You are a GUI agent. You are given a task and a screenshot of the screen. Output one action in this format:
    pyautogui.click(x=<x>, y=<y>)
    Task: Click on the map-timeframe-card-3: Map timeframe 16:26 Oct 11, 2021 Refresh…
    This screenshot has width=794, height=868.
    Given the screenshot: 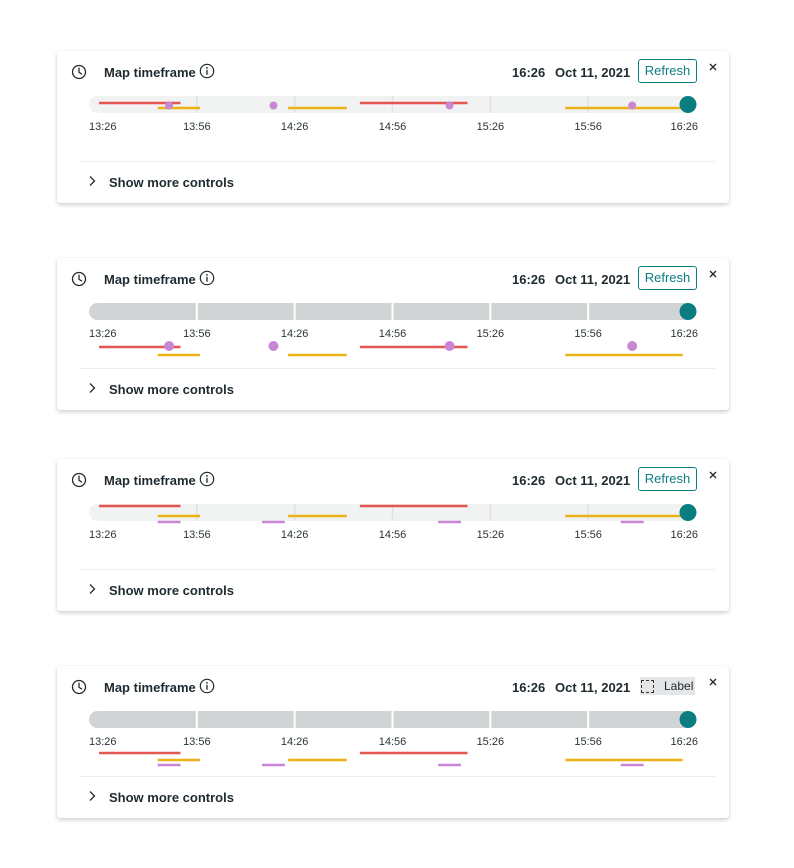 What is the action you would take?
    pyautogui.click(x=393, y=535)
    